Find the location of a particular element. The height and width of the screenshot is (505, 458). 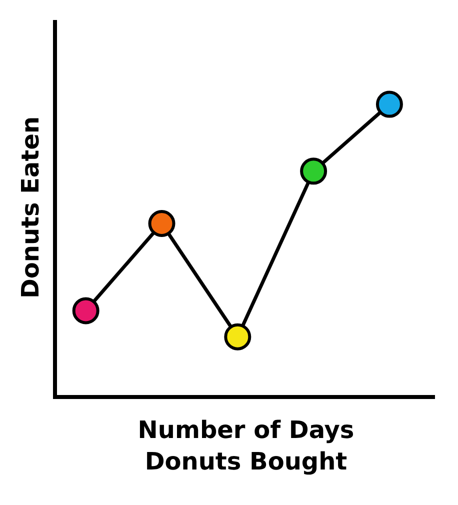

y-axis-title: Donuts Eaten is located at coordinates (30, 207).